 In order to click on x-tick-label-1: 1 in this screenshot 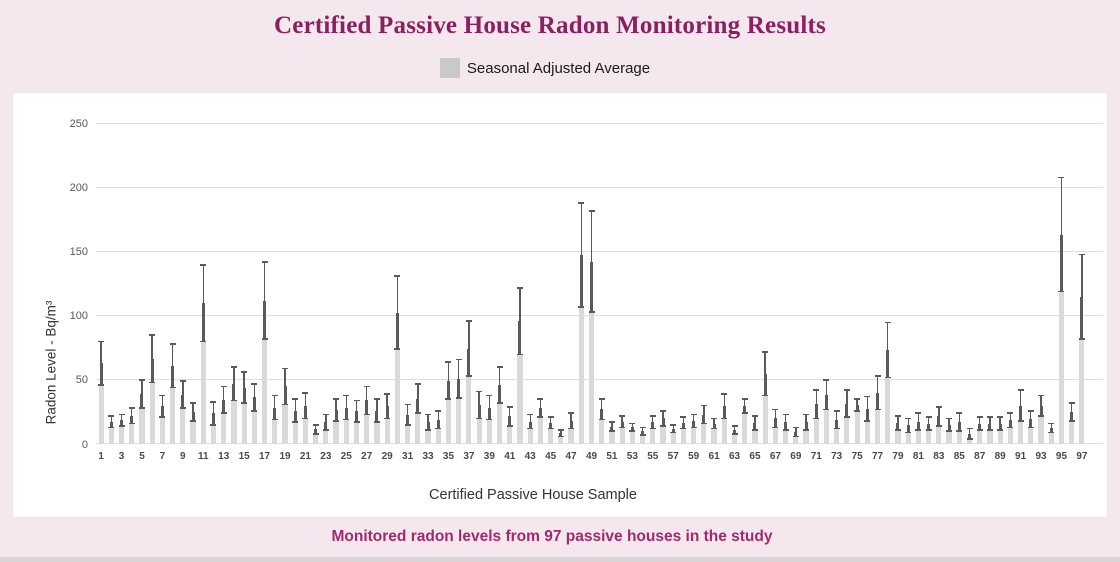, I will do `click(101, 456)`.